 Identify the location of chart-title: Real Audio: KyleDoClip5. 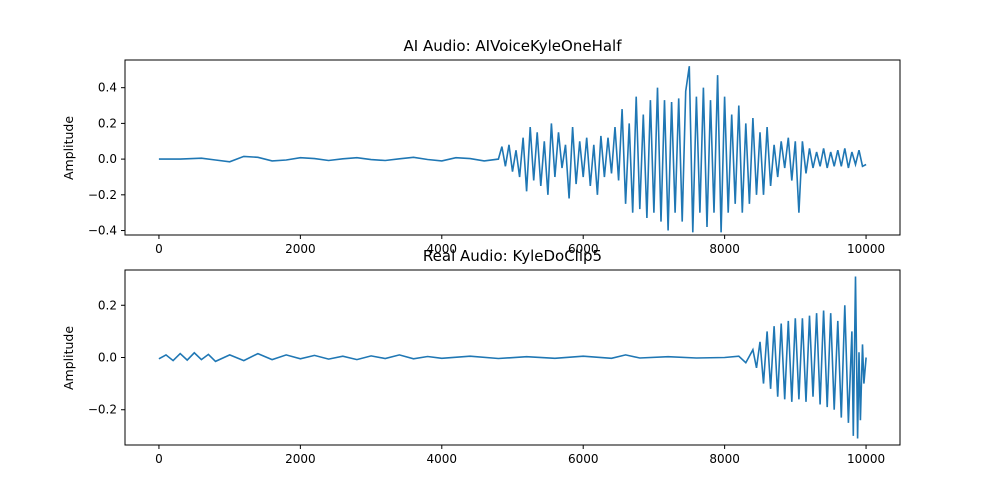
(512, 256).